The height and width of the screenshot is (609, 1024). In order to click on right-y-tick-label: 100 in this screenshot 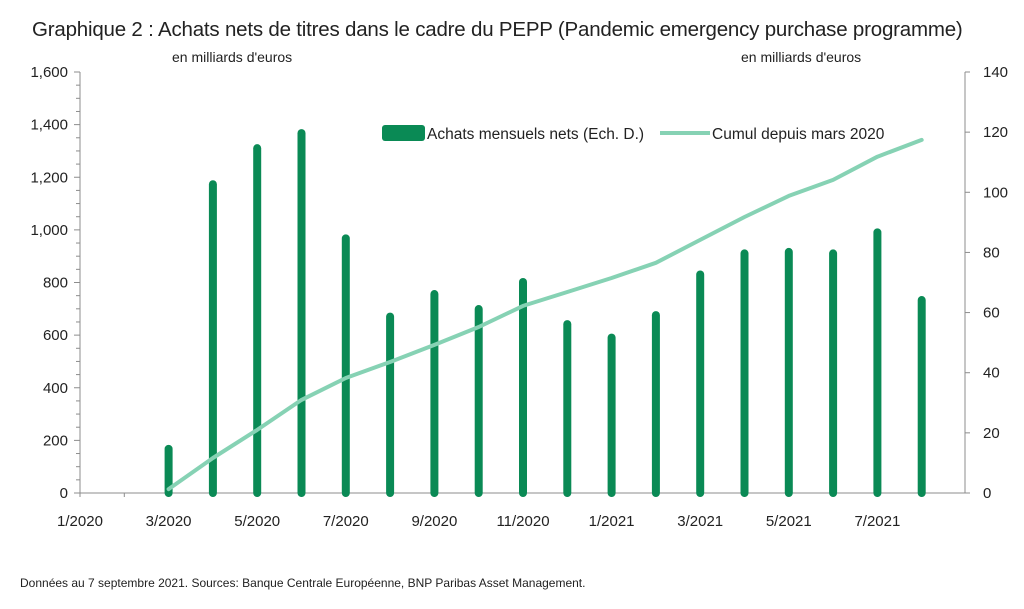, I will do `click(995, 192)`.